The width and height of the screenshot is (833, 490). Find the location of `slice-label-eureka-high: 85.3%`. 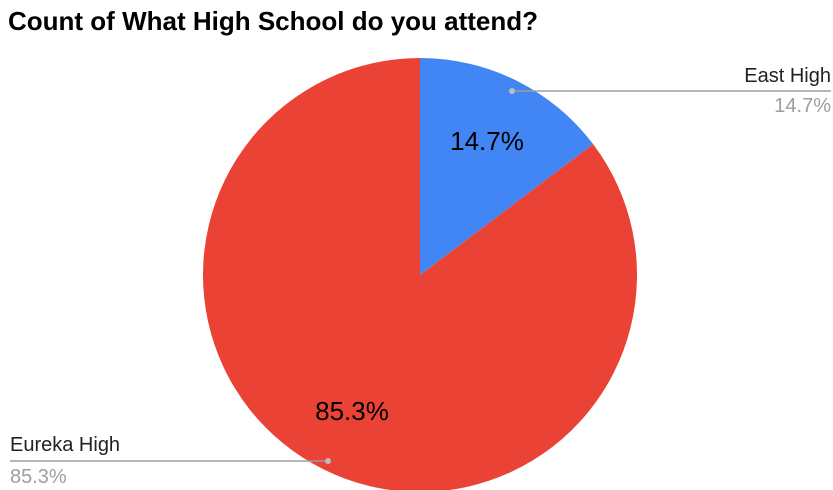

slice-label-eureka-high: 85.3% is located at coordinates (352, 411).